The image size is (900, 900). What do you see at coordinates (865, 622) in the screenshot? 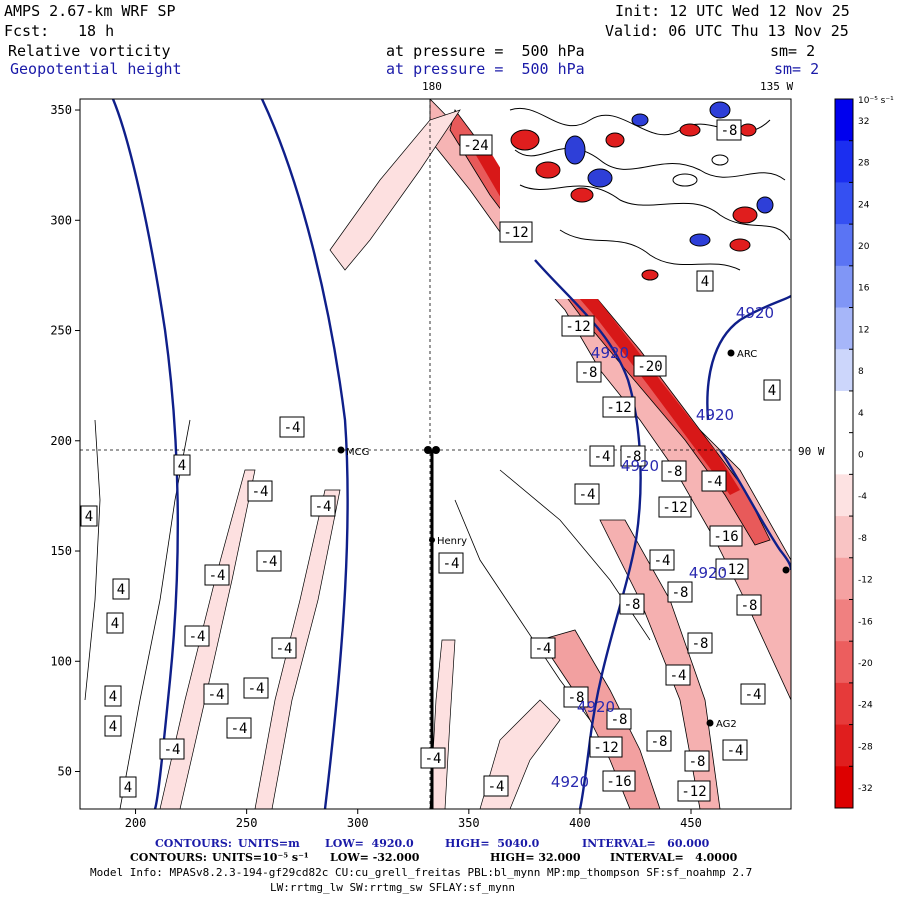
I see `colorbar-label: -16` at bounding box center [865, 622].